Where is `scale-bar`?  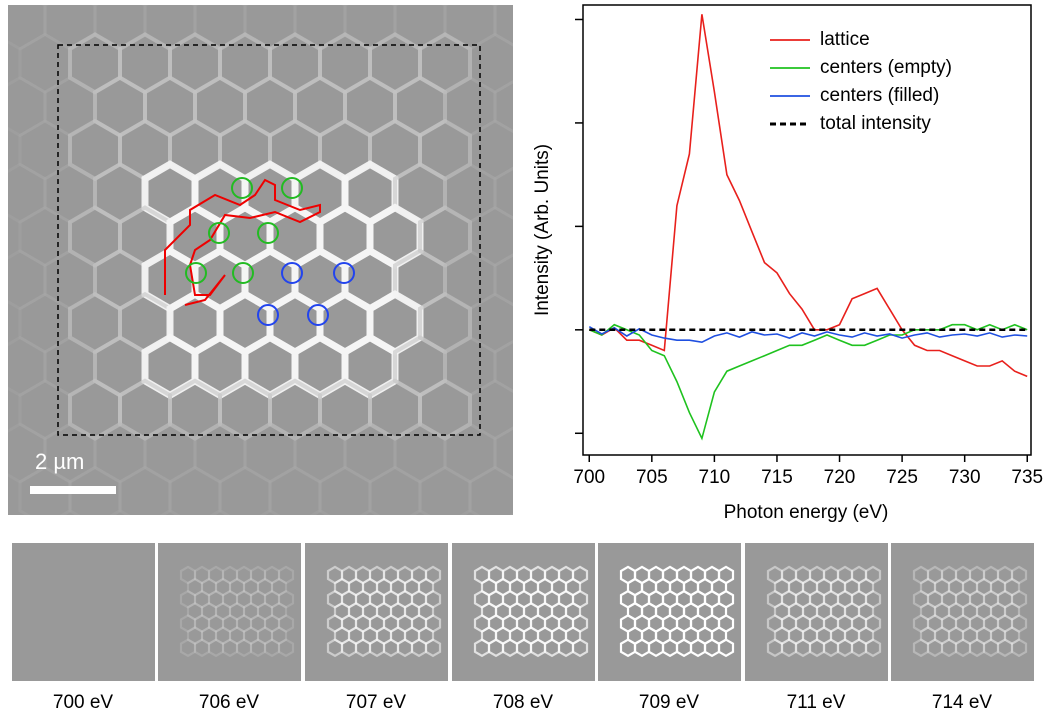 scale-bar is located at coordinates (73, 490).